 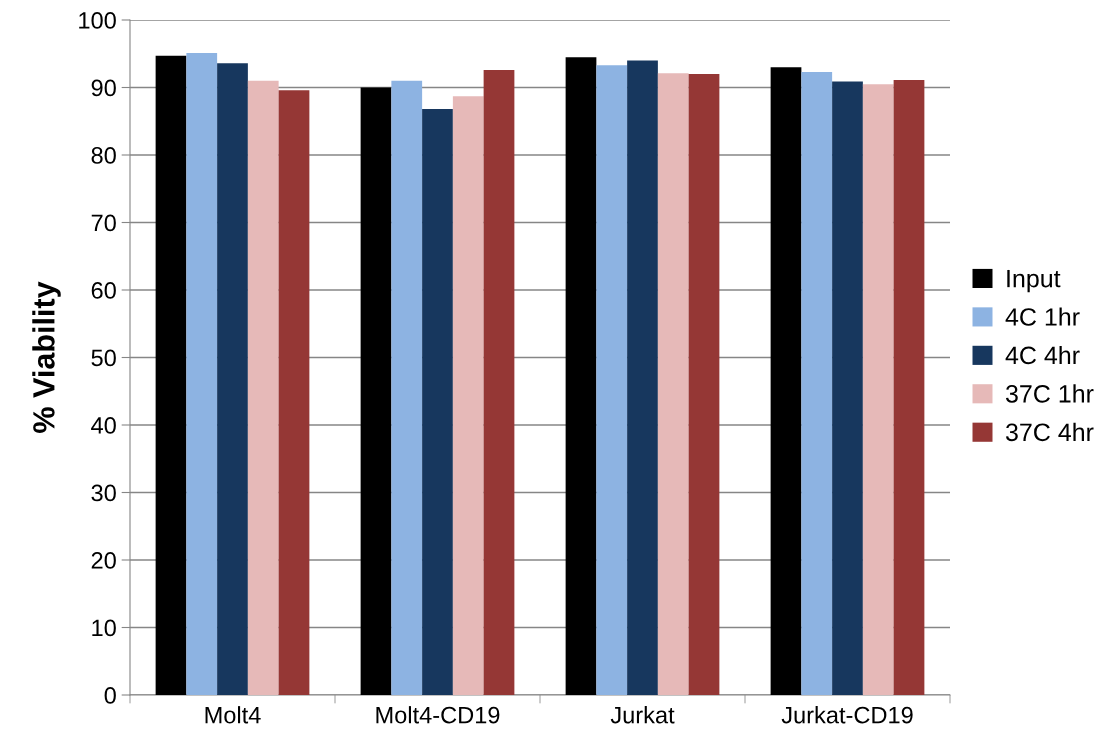 I want to click on x-tick-label: Jurkat, so click(x=642, y=715).